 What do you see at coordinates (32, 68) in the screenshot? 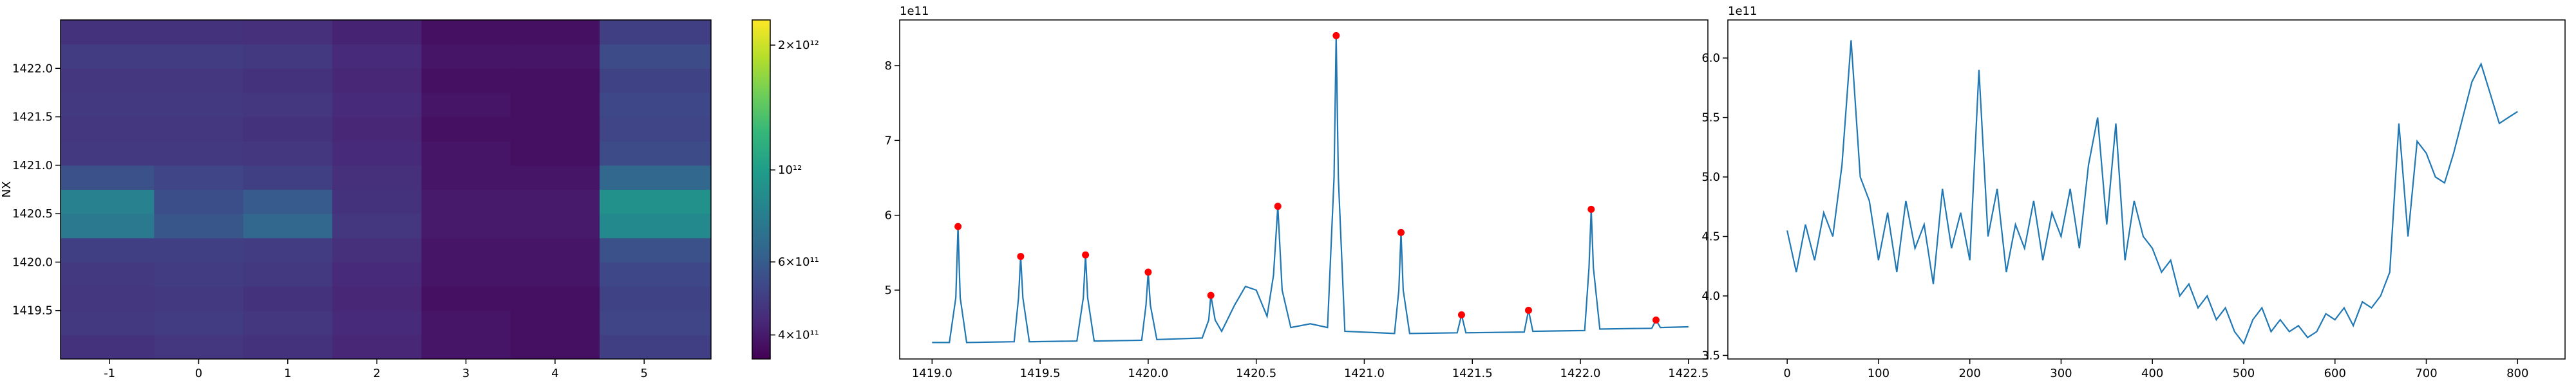
I see `y-tick-label: 1422.0` at bounding box center [32, 68].